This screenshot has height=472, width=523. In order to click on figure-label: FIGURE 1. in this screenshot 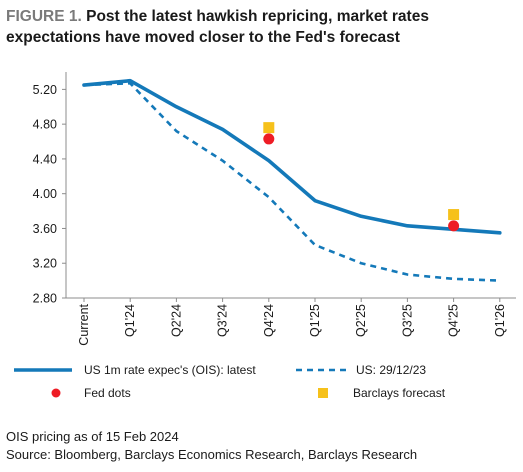, I will do `click(44, 16)`.